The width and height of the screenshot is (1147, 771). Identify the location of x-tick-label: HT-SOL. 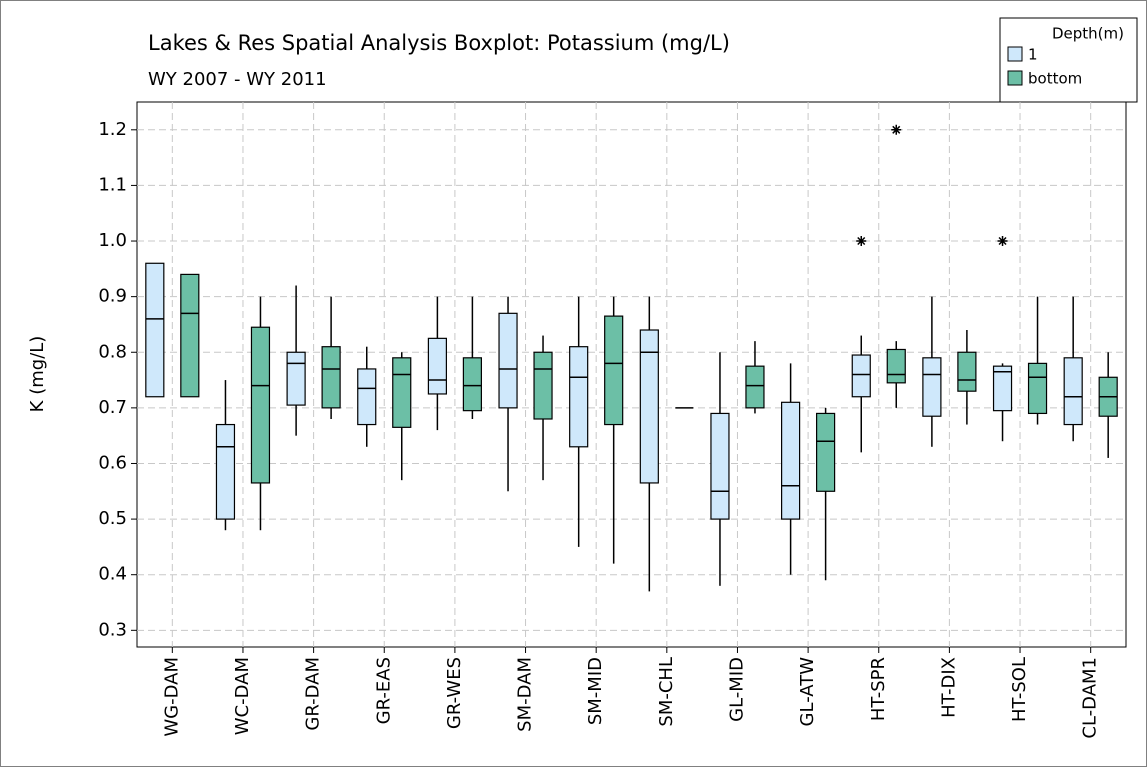
(1019, 689).